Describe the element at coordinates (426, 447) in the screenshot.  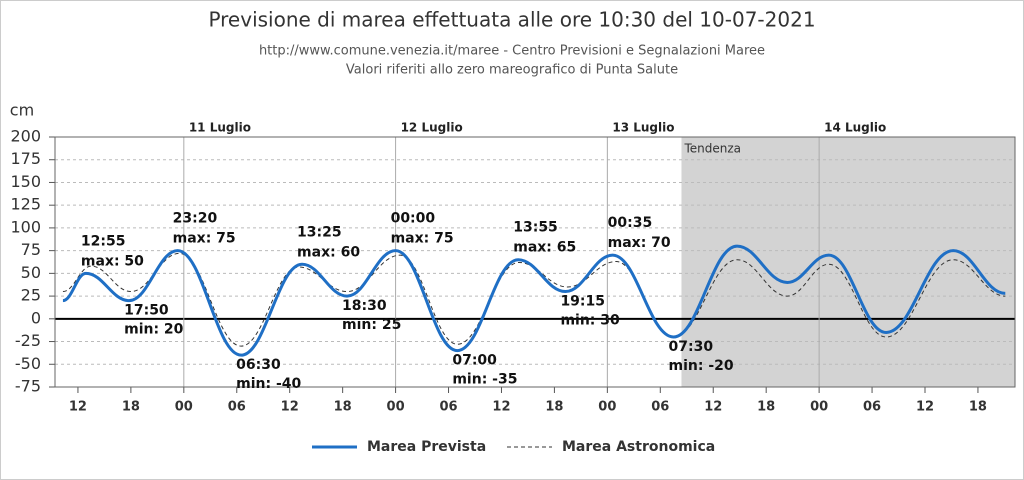
I see `legend-label: Marea Prevista` at that location.